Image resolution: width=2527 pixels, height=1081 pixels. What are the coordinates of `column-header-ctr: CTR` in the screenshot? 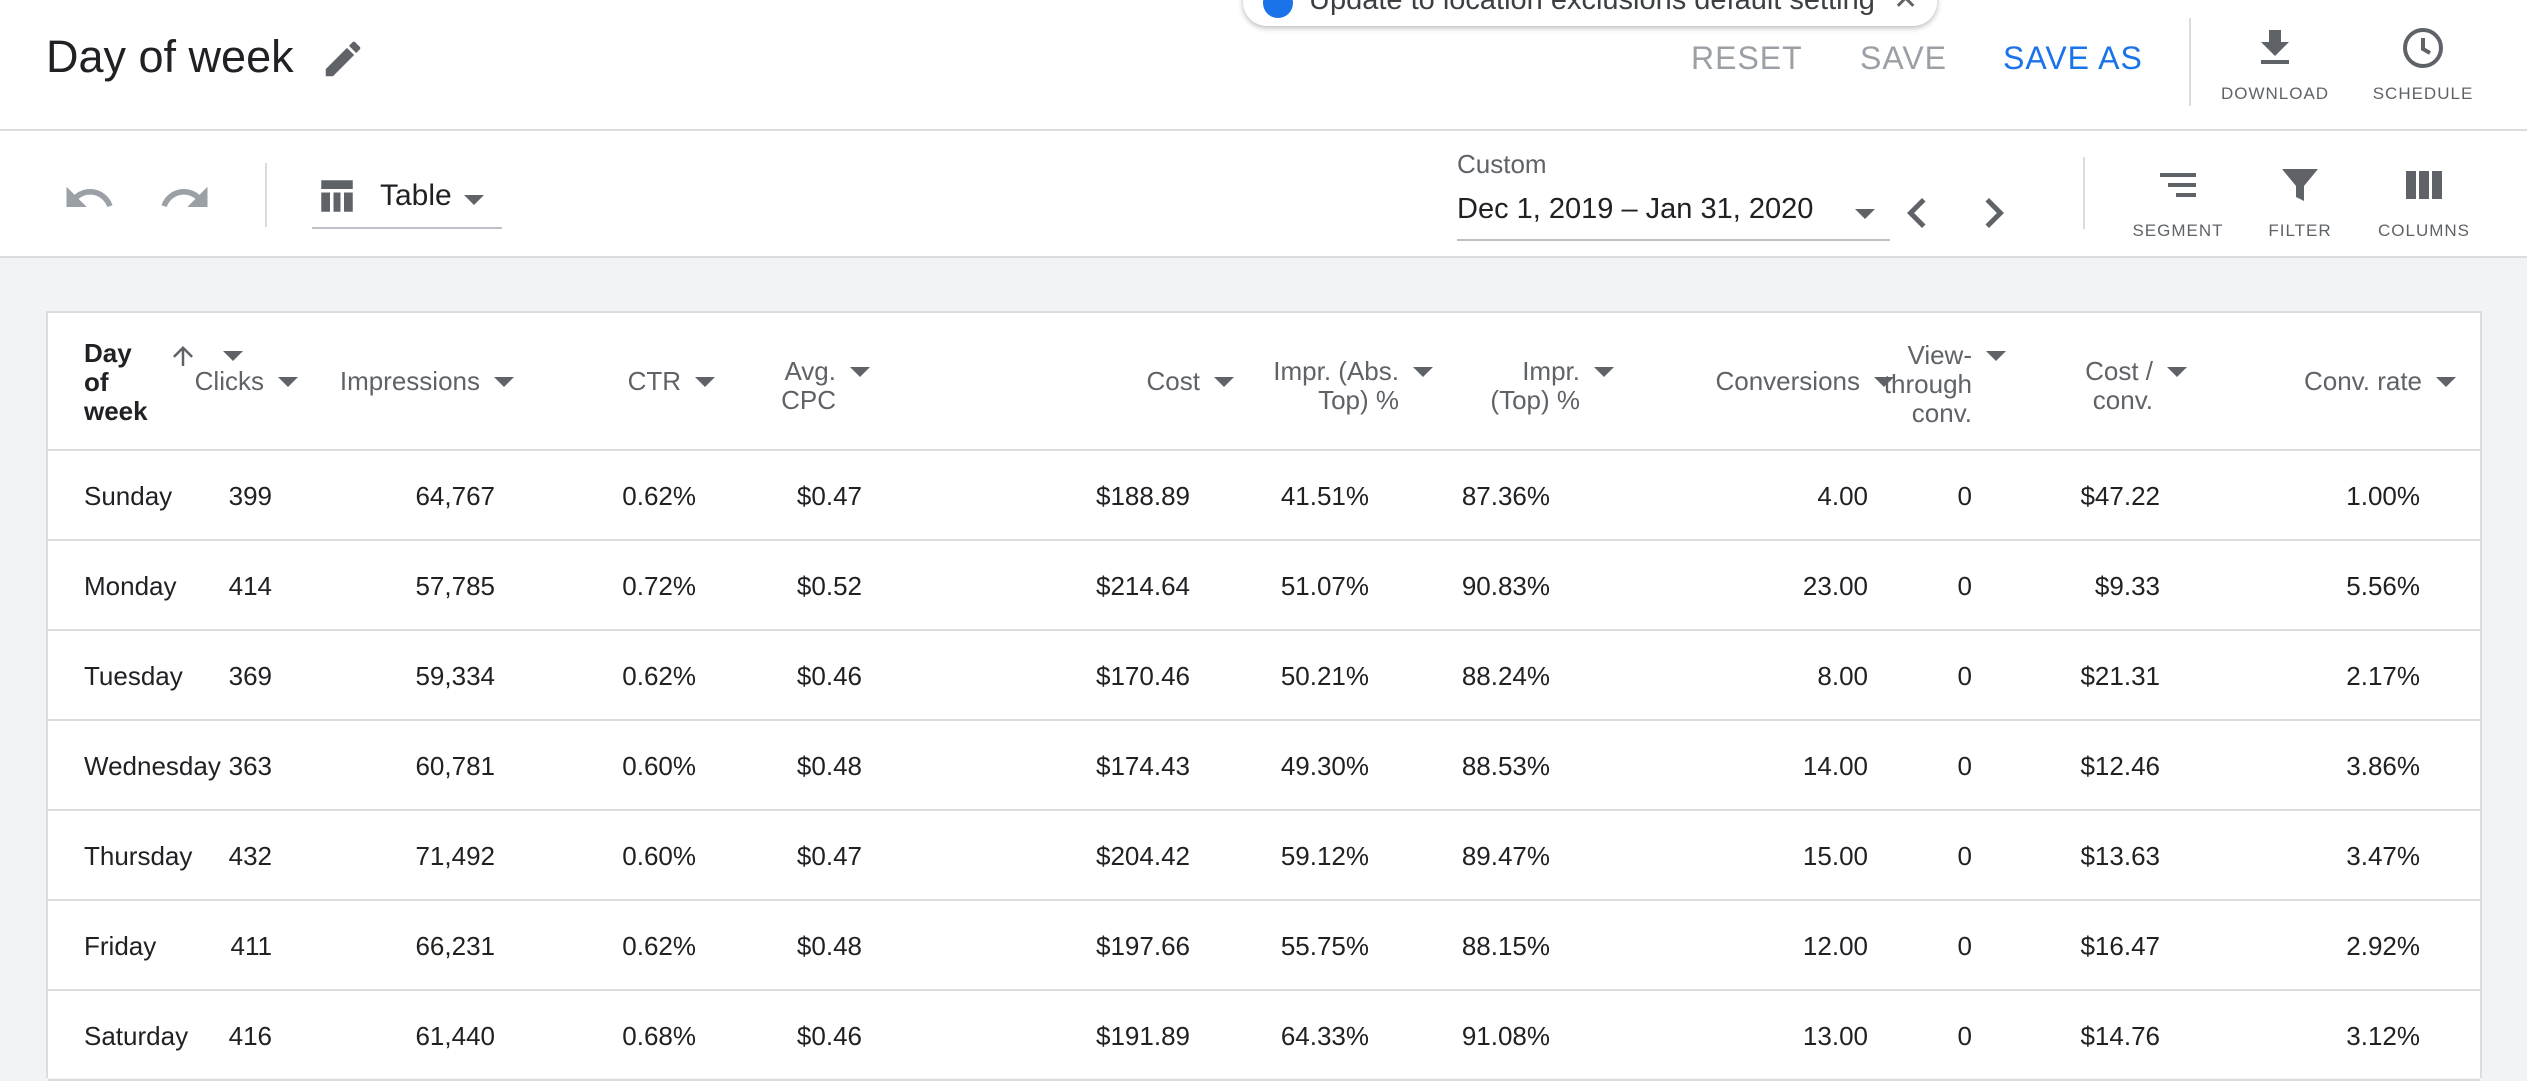 It's located at (671, 381).